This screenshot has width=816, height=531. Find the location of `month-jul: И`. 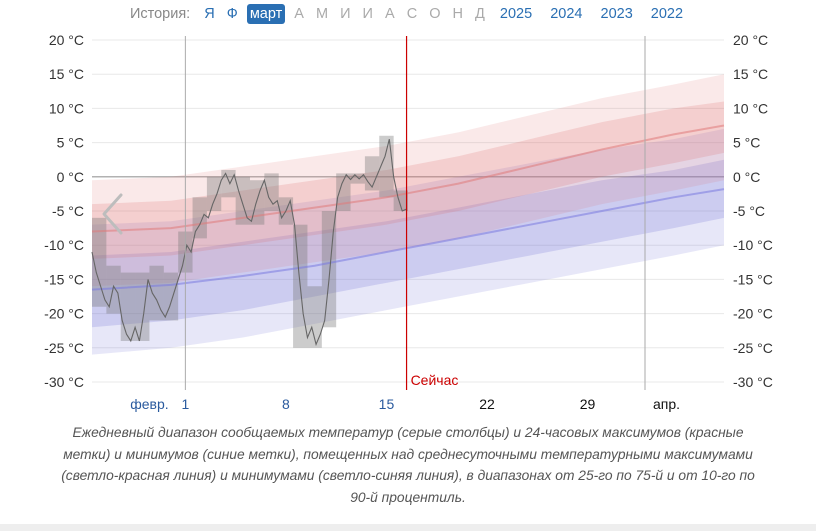

month-jul: И is located at coordinates (367, 14).